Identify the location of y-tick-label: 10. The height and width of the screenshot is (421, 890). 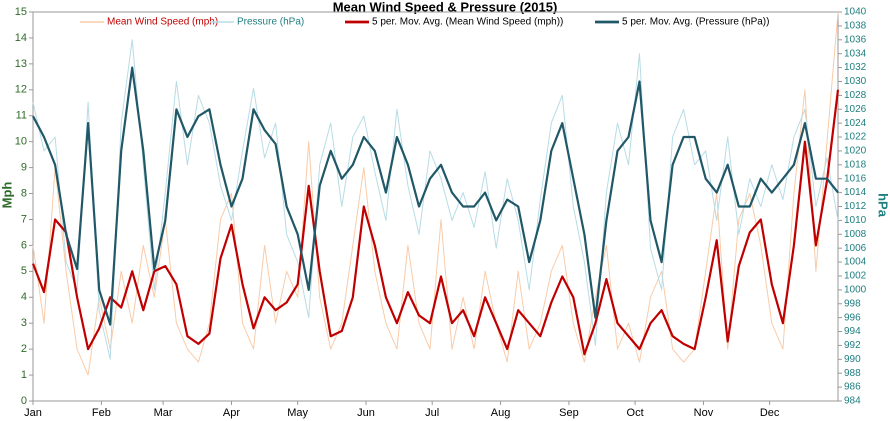
(21, 142).